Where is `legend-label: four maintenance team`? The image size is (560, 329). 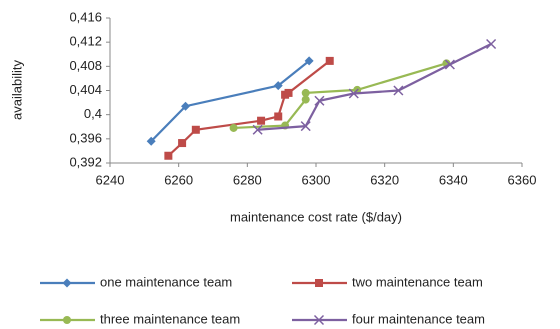
legend-label: four maintenance team is located at coordinates (418, 318).